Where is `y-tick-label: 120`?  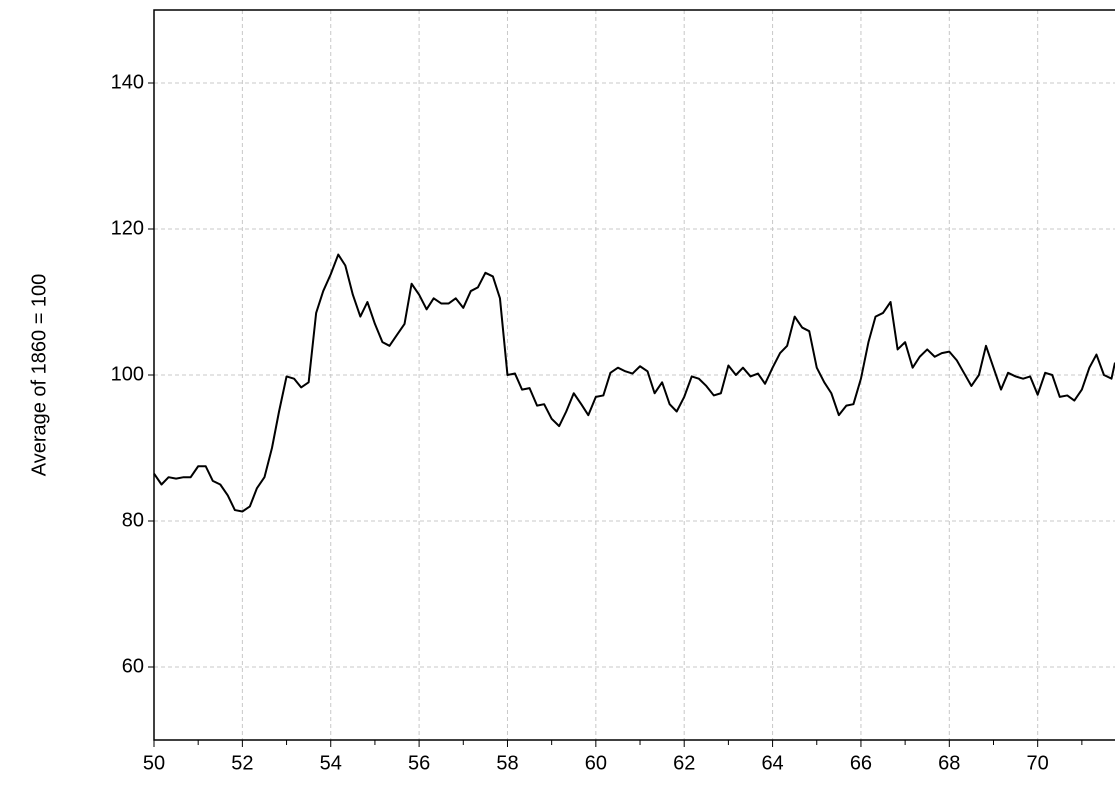
y-tick-label: 120 is located at coordinates (127, 228).